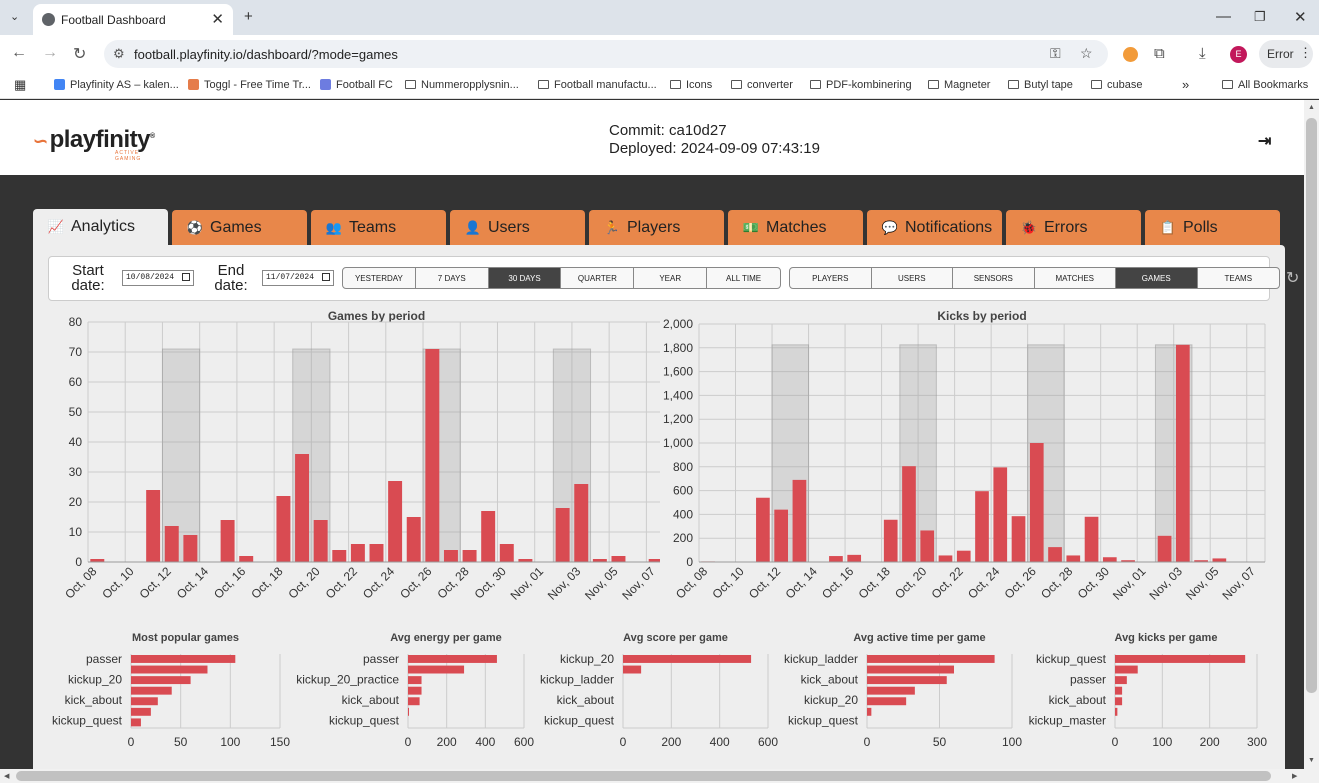  I want to click on x-tick-label: Oct, 30, so click(1093, 582).